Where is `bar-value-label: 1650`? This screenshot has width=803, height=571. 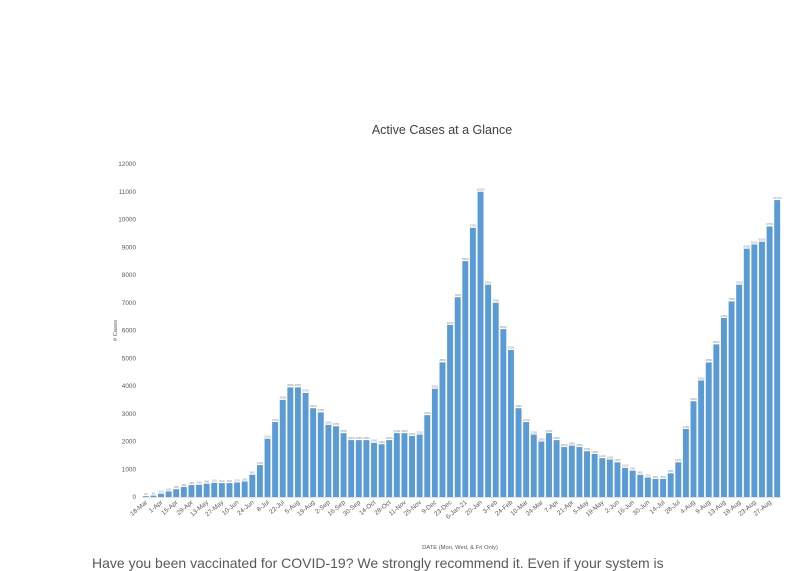
bar-value-label: 1650 is located at coordinates (587, 449).